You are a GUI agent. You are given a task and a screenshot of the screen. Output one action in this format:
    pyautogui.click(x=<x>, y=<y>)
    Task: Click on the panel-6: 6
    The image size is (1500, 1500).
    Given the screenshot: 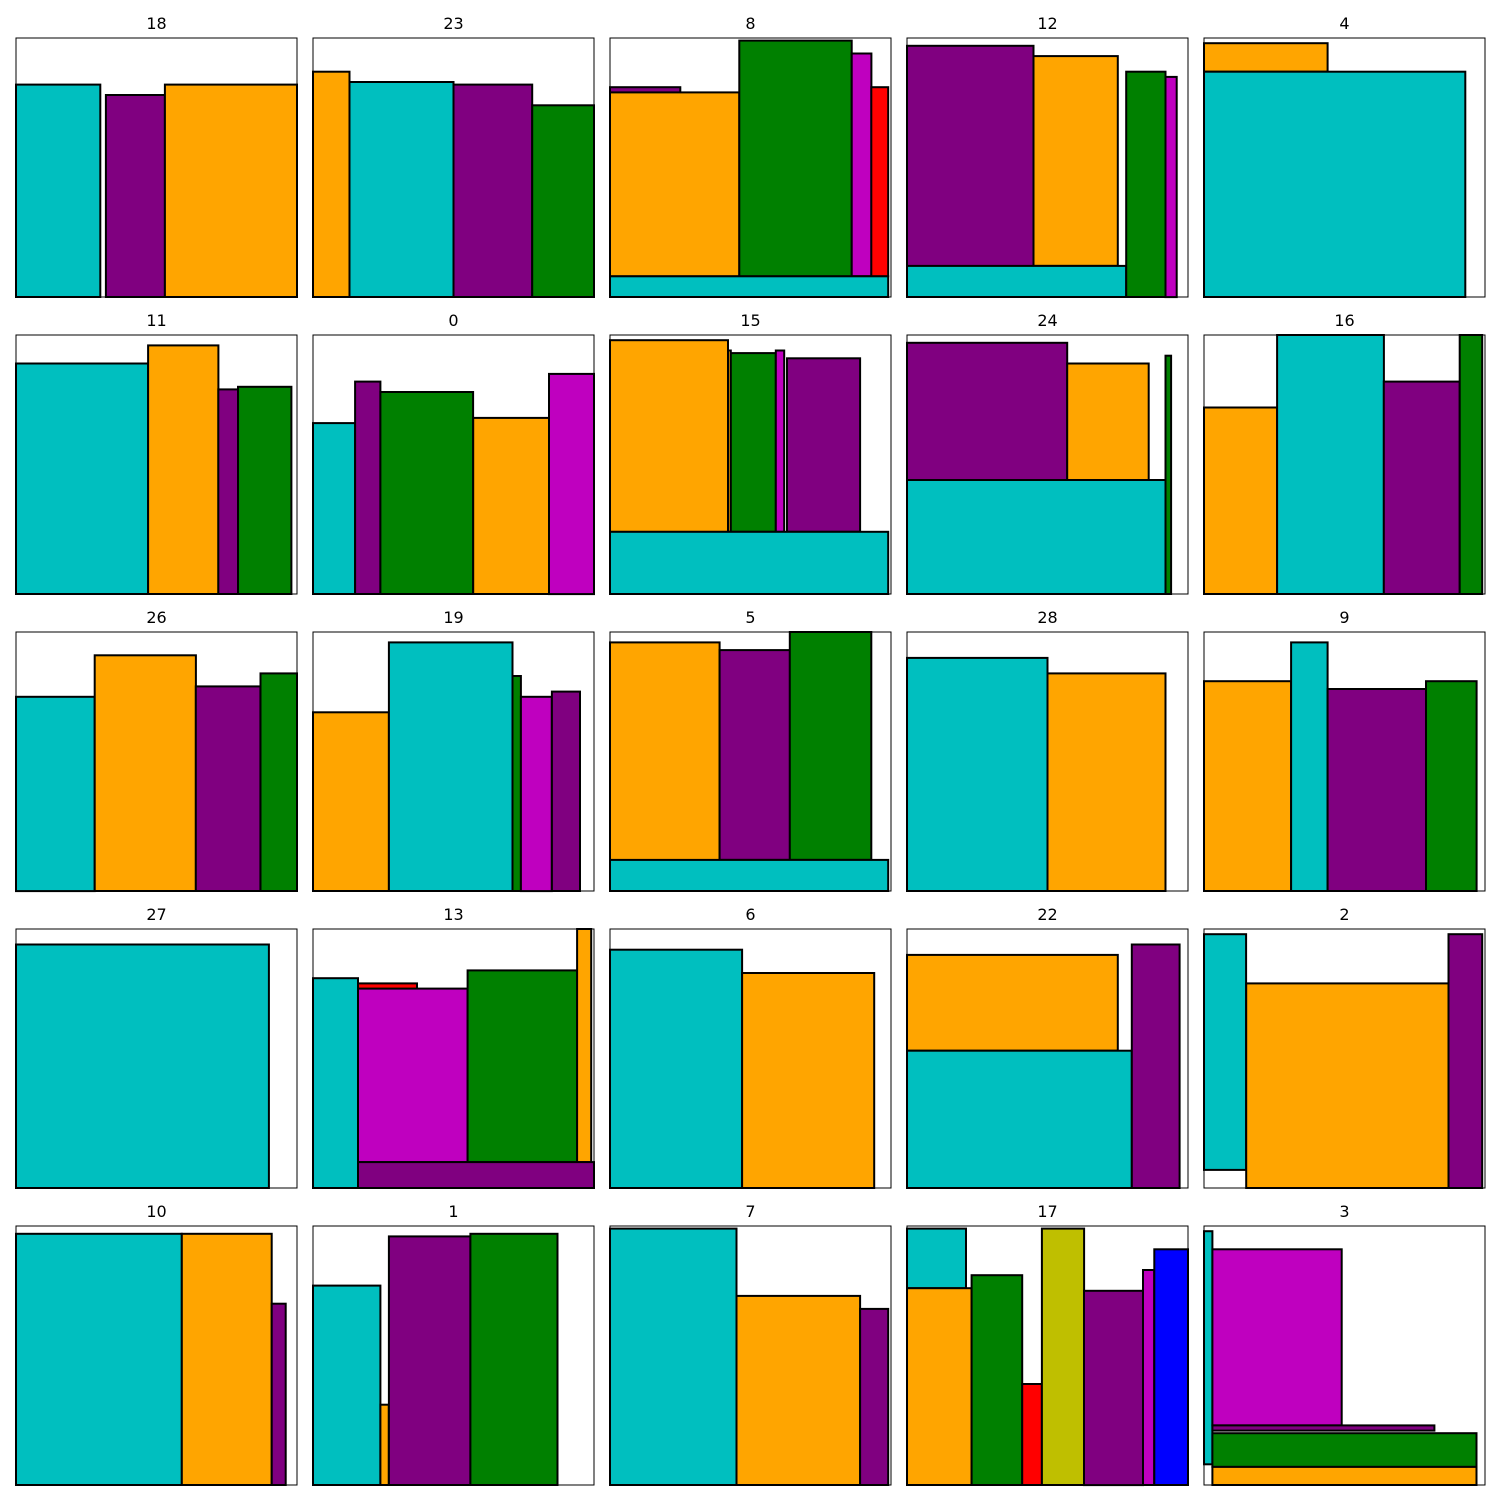 What is the action you would take?
    pyautogui.click(x=750, y=1047)
    